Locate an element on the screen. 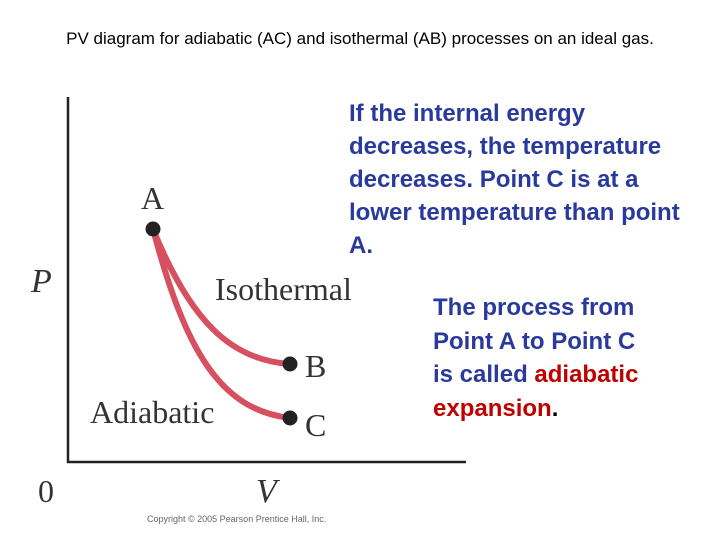 The image size is (720, 540). point-label: B is located at coordinates (315, 366).